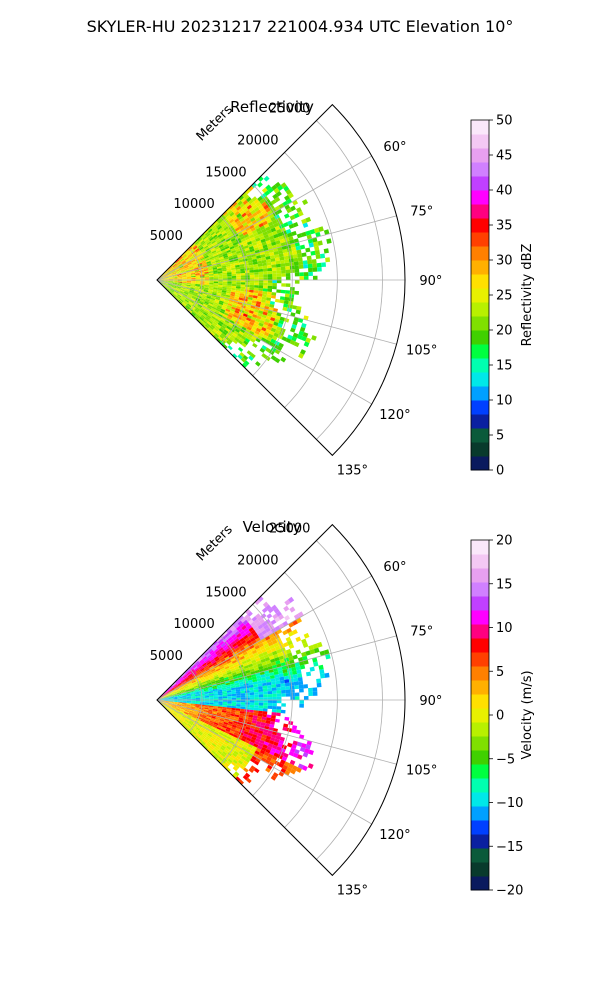  What do you see at coordinates (289, 529) in the screenshot?
I see `radial-tick-label: 25000` at bounding box center [289, 529].